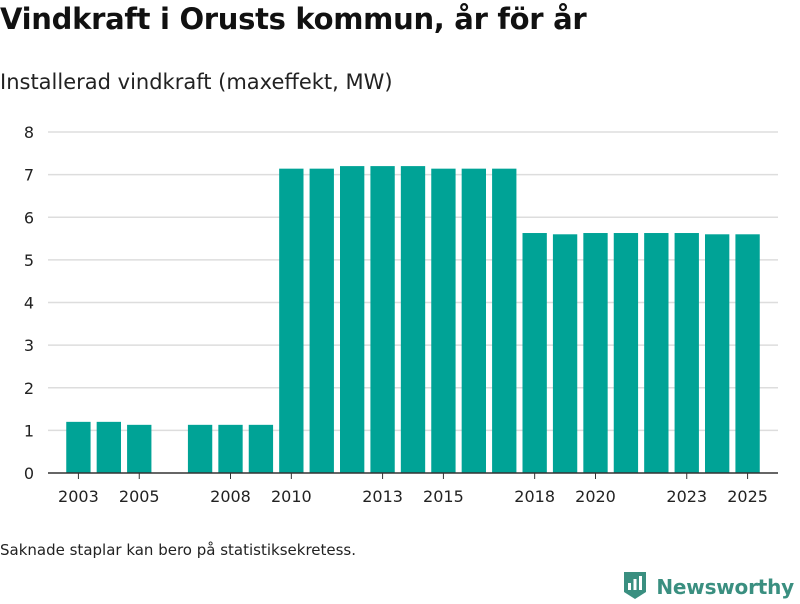 The image size is (800, 604). Describe the element at coordinates (717, 353) in the screenshot. I see `bar-2024` at that location.